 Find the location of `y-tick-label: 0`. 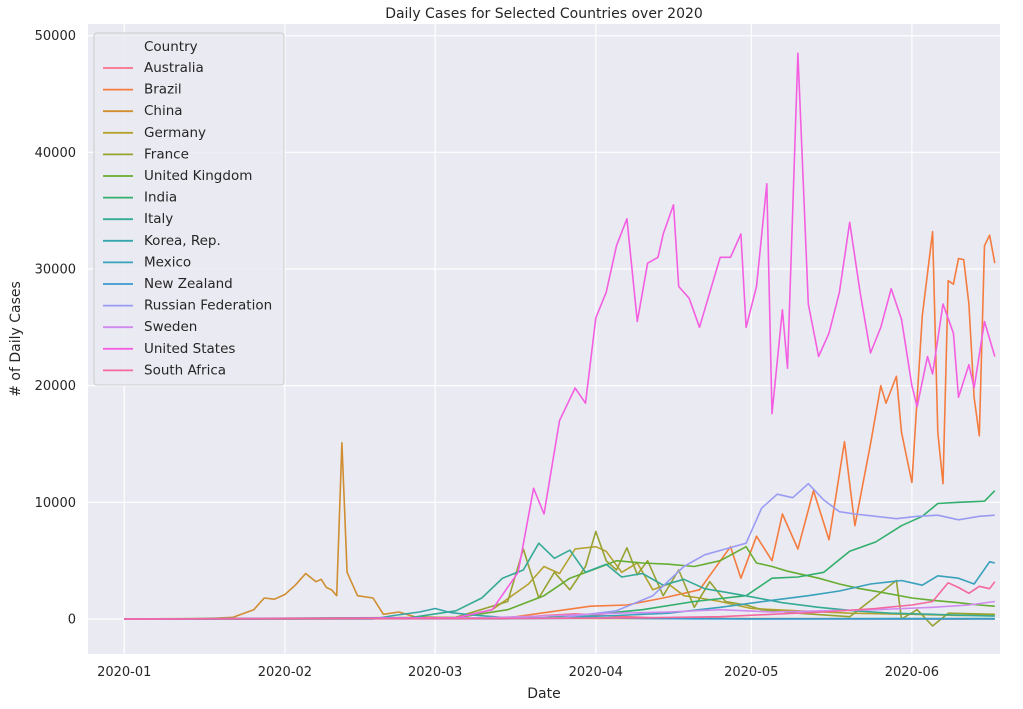

y-tick-label: 0 is located at coordinates (72, 620).